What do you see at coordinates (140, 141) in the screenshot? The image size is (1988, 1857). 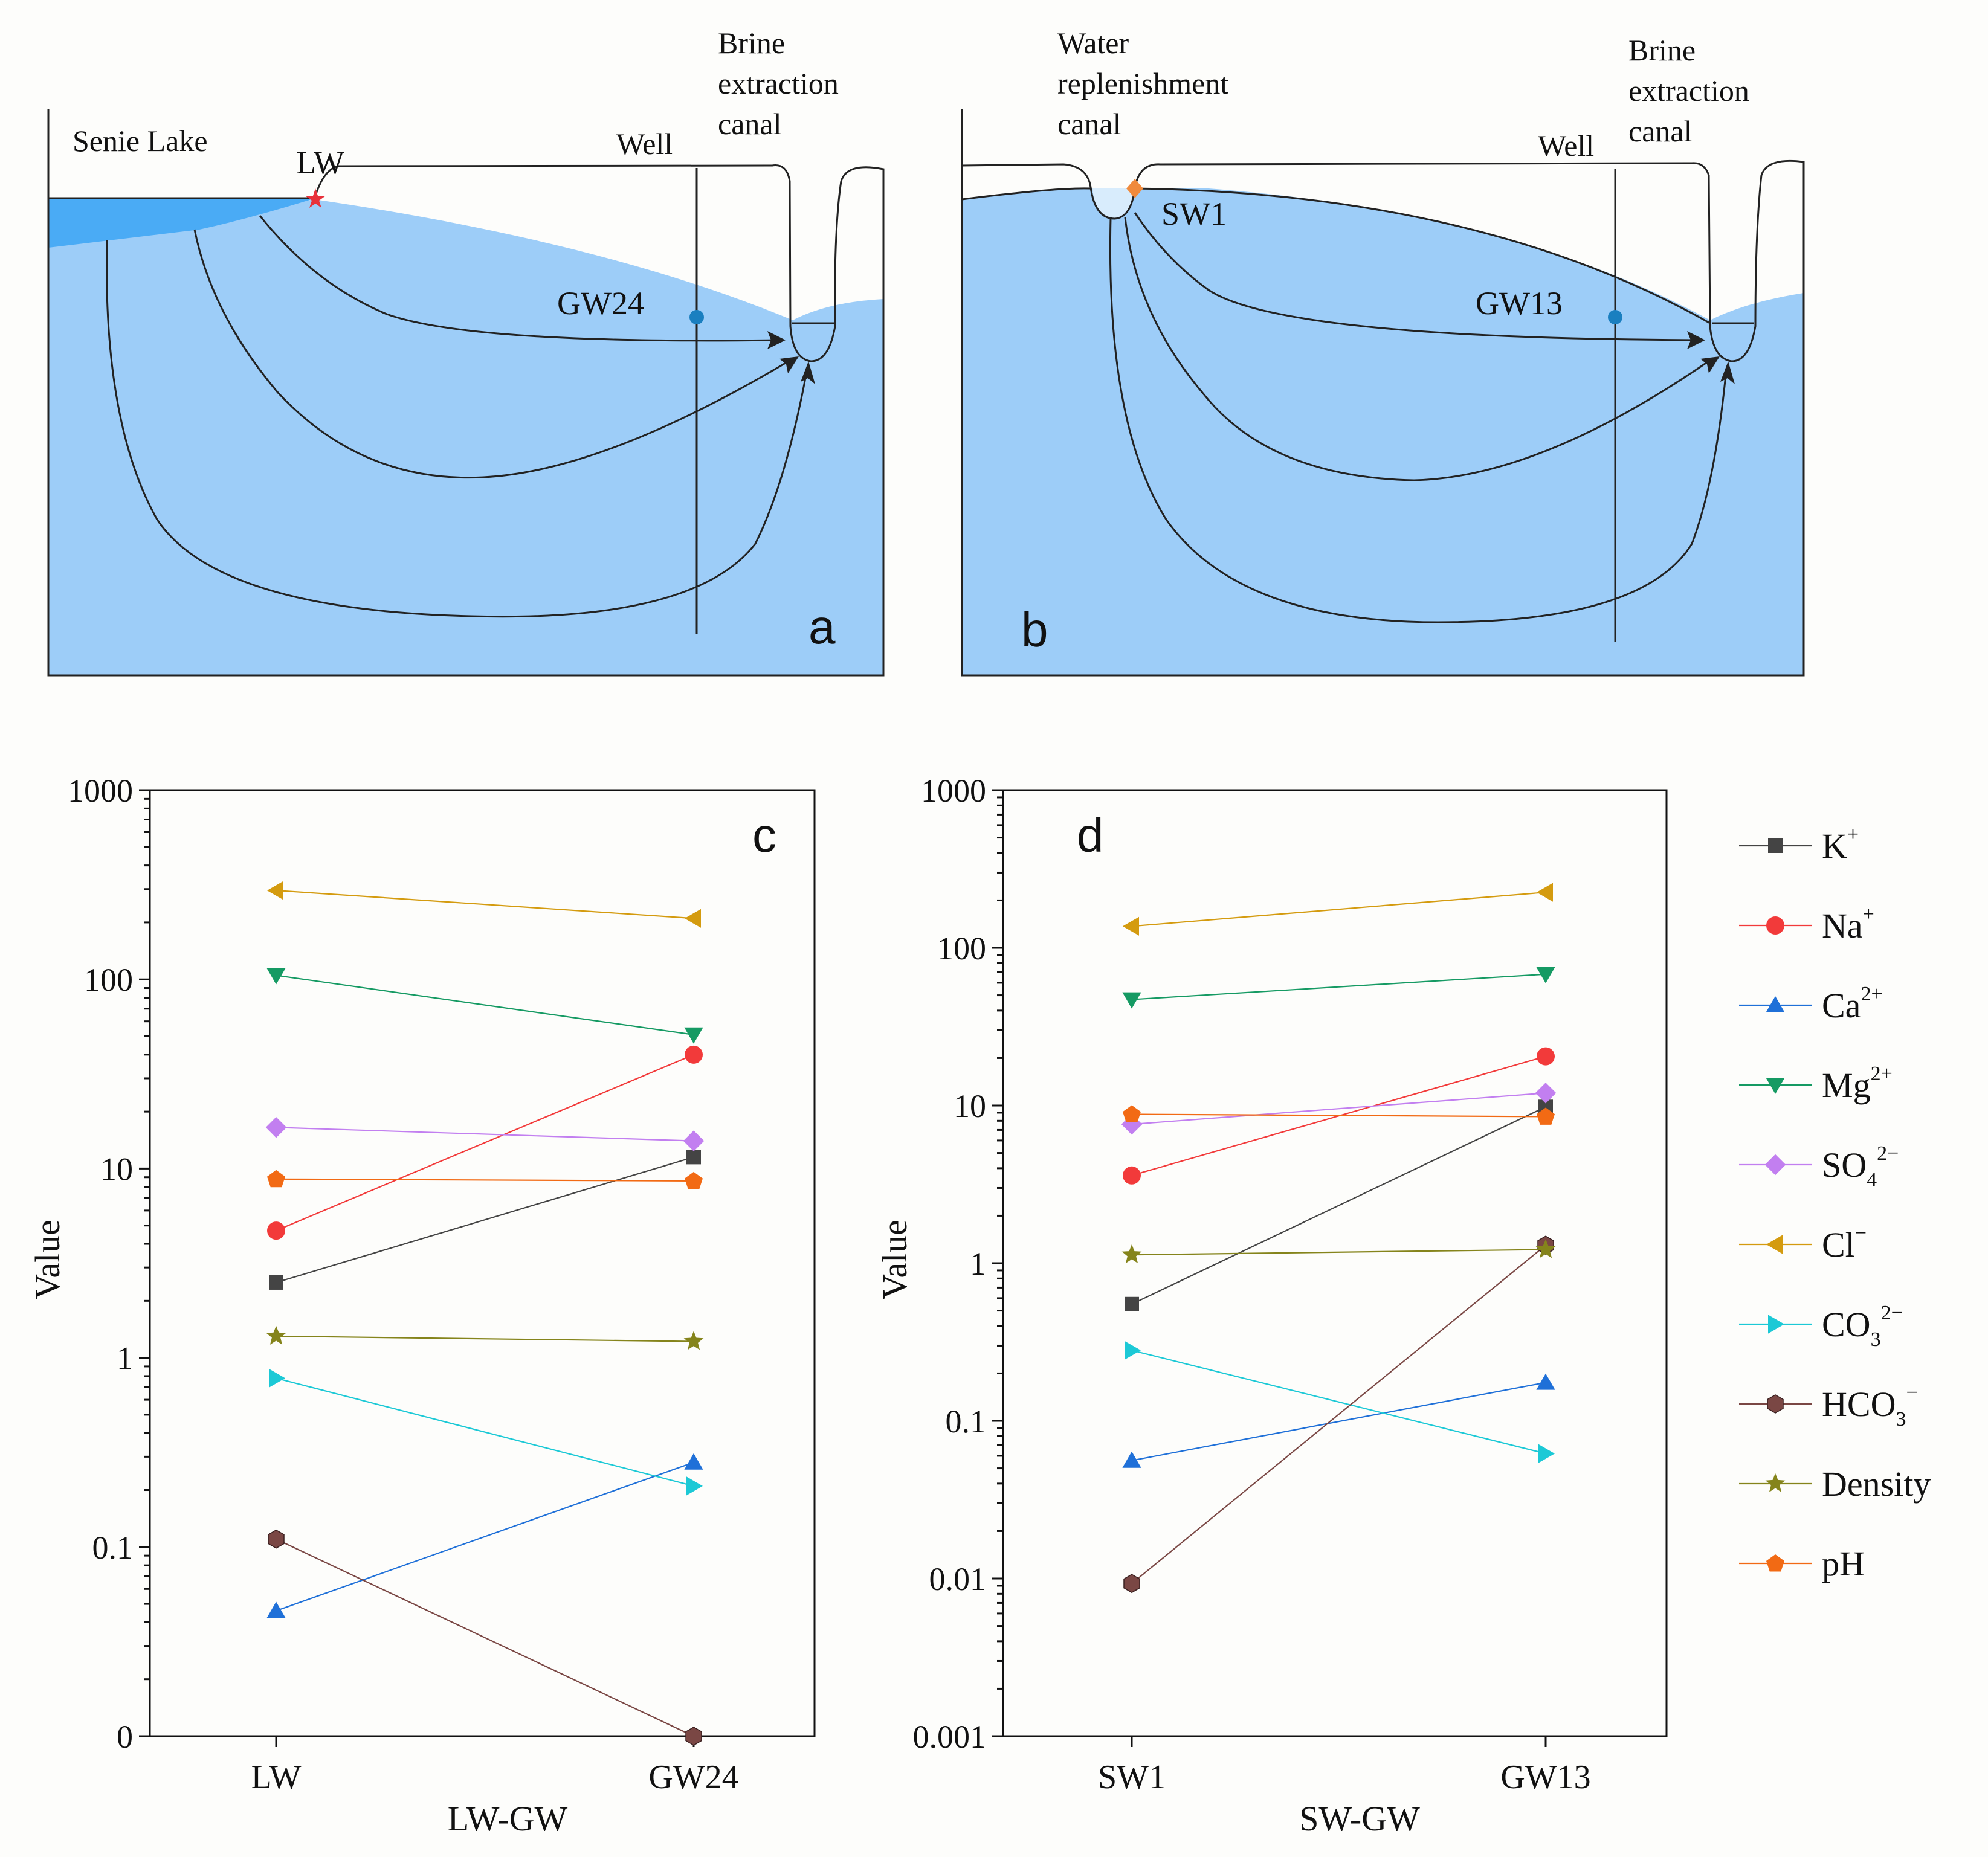 I see `lake-label: Senie Lake` at bounding box center [140, 141].